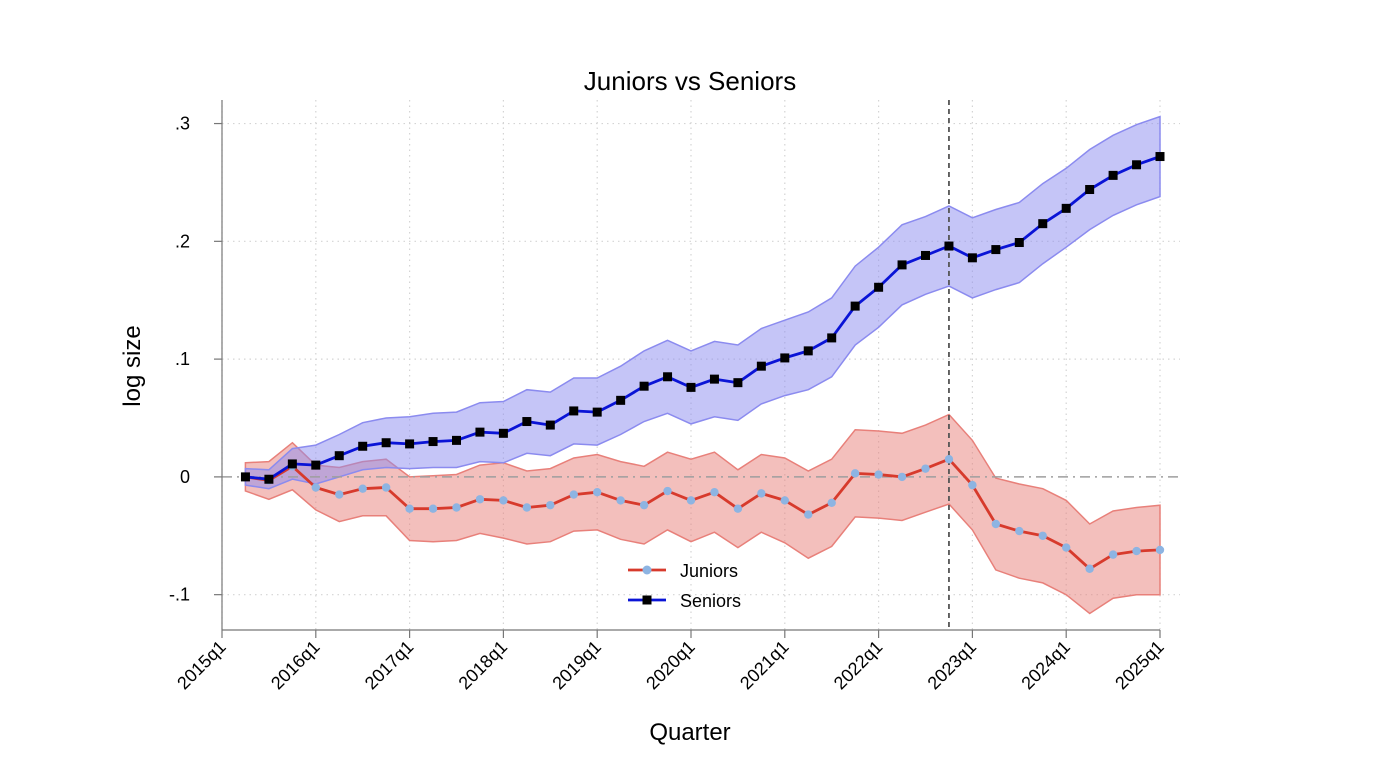  Describe the element at coordinates (670, 665) in the screenshot. I see `x-tick-label: 2020q1` at that location.